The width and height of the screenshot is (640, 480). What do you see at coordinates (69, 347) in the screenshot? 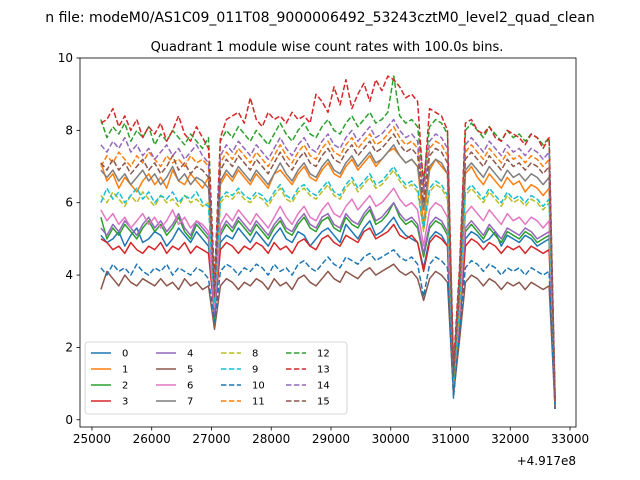
I see `y-tick-label: 2` at bounding box center [69, 347].